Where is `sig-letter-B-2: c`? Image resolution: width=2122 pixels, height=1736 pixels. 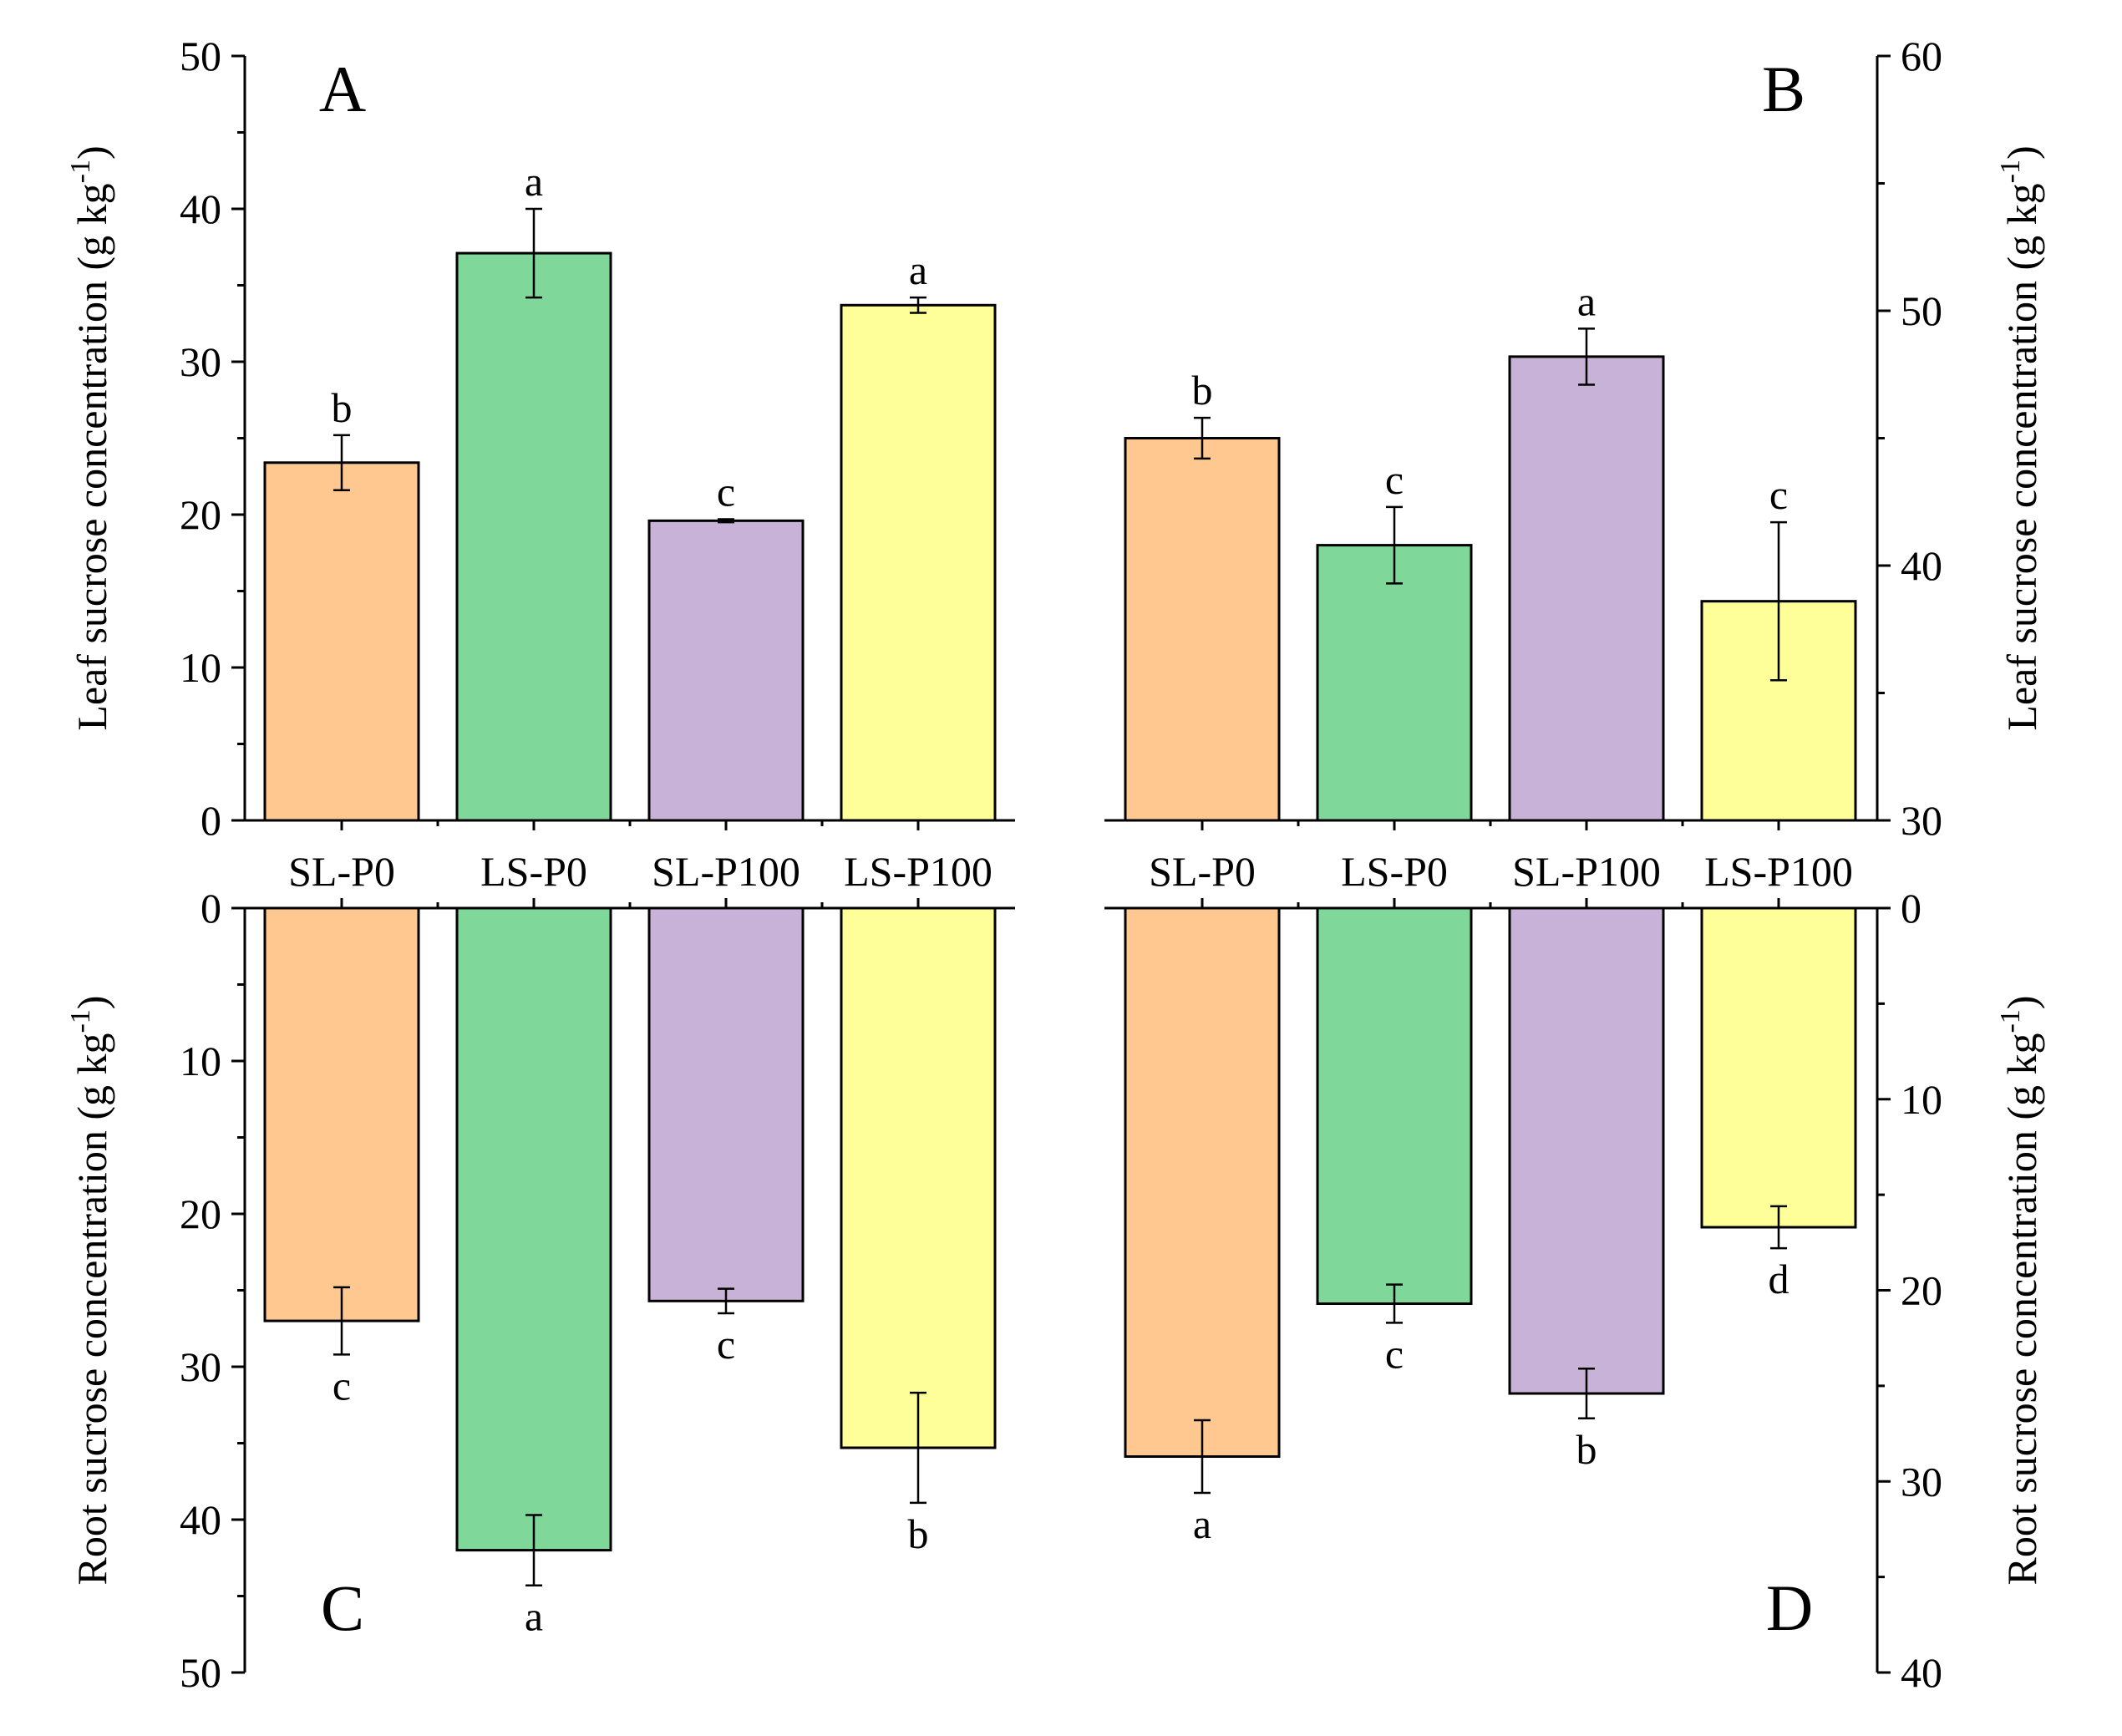
sig-letter-B-2: c is located at coordinates (1394, 480).